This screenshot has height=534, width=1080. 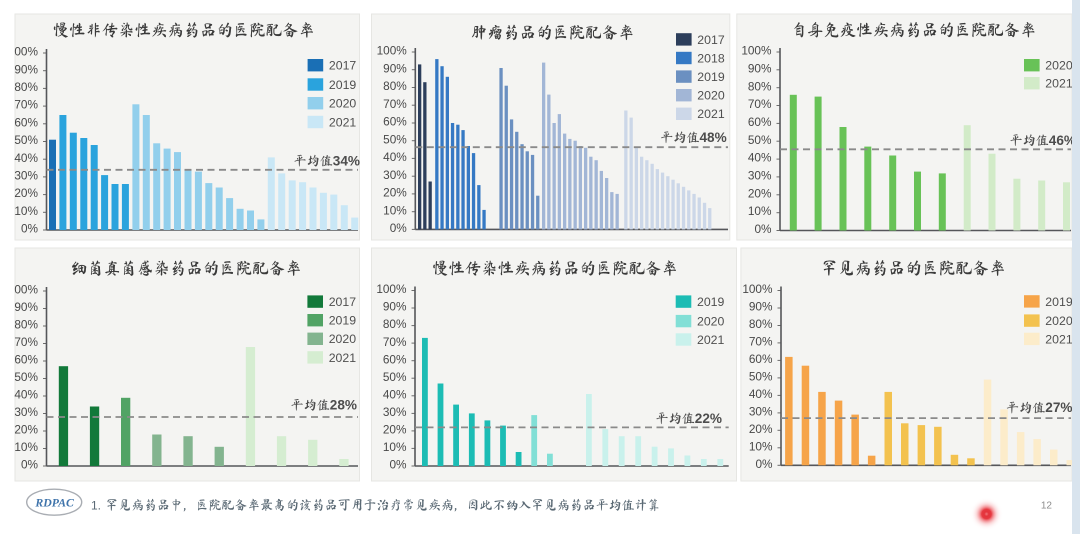 I want to click on svg-text: 1., so click(x=96, y=506).